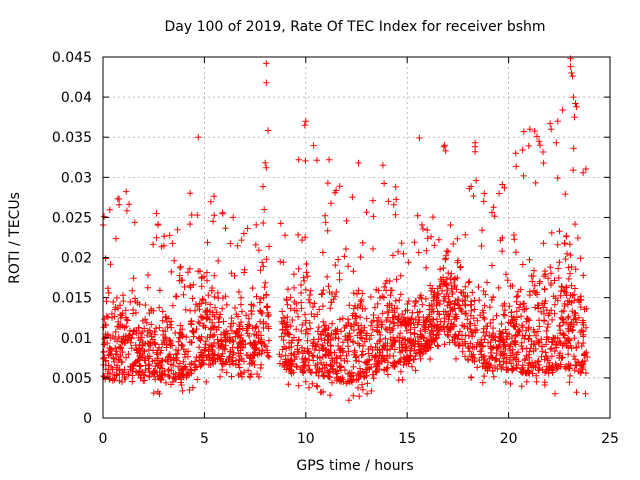 The height and width of the screenshot is (480, 640). I want to click on y-tick-label: 0.035, so click(72, 138).